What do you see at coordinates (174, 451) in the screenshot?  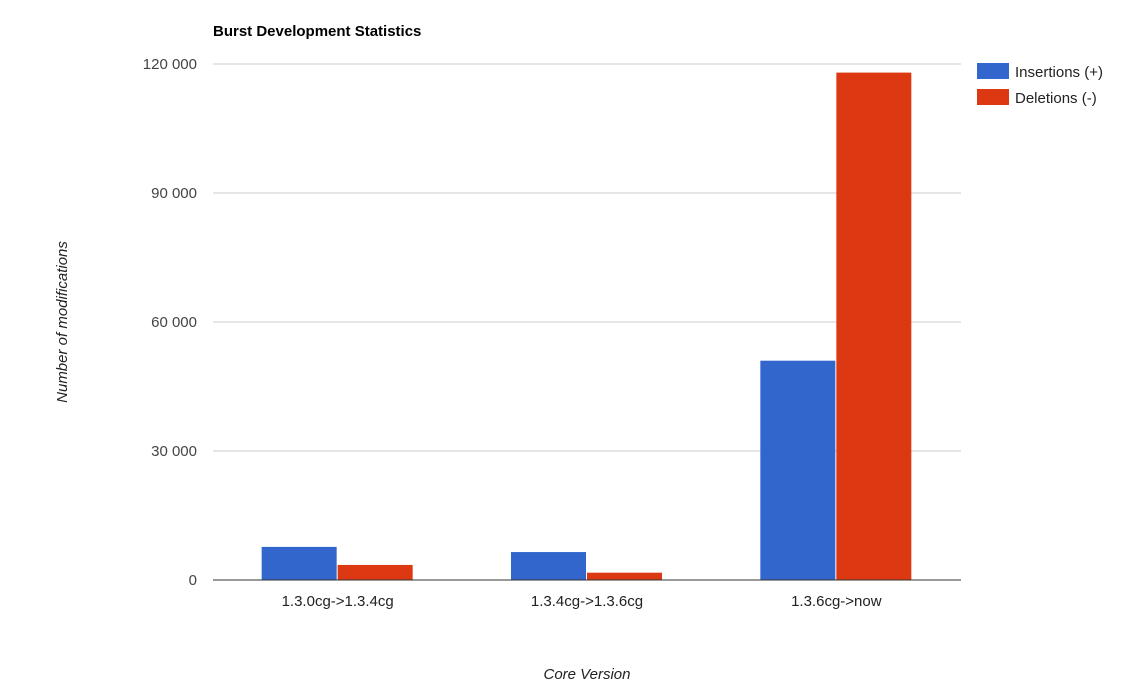 I see `y-tick-label: 30 000` at bounding box center [174, 451].